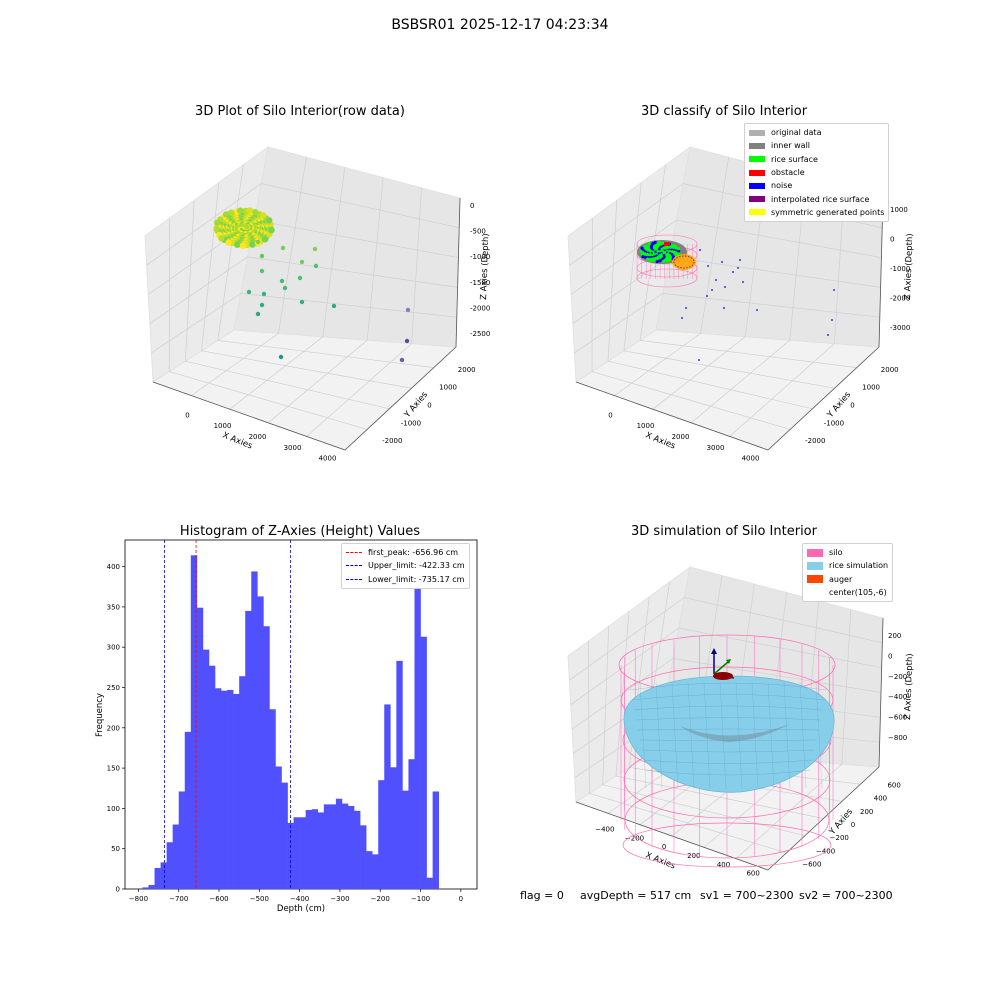 The height and width of the screenshot is (1000, 1000). I want to click on point-cloud, so click(244, 228).